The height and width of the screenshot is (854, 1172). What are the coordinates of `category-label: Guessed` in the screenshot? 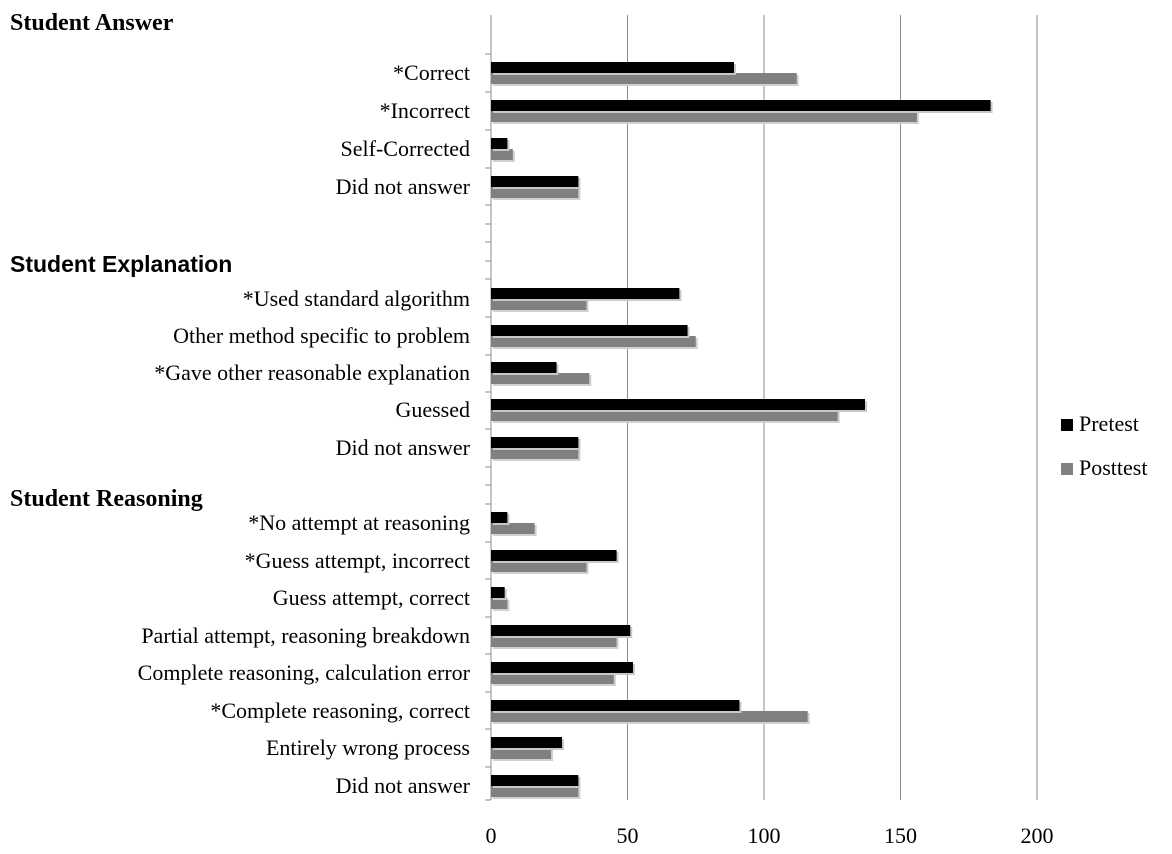 It's located at (432, 409).